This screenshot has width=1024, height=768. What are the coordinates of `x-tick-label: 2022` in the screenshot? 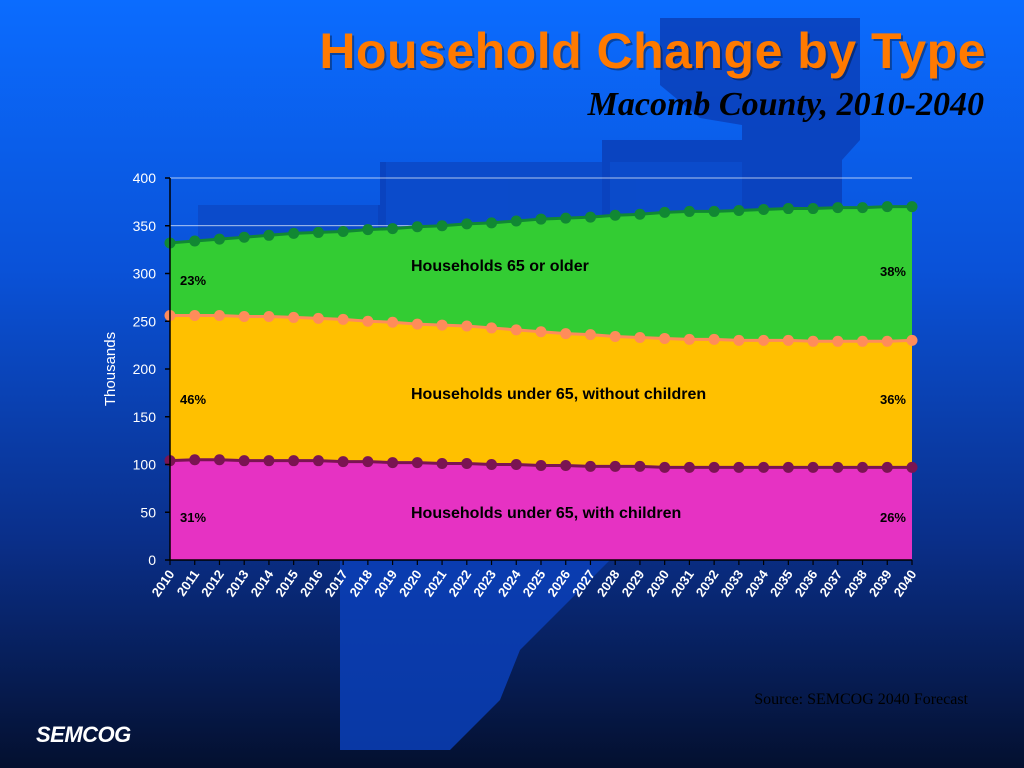 It's located at (459, 583).